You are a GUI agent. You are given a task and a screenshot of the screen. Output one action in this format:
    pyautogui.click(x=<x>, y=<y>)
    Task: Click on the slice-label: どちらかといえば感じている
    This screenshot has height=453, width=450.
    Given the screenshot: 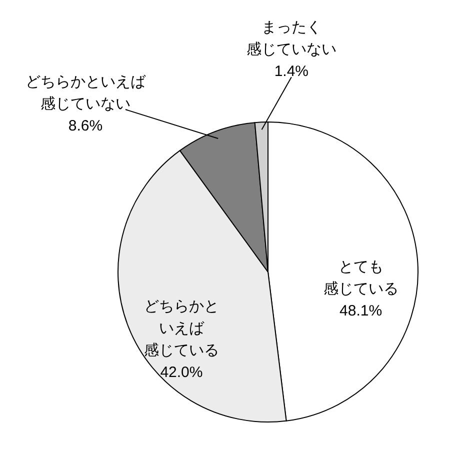 What is the action you would take?
    pyautogui.click(x=181, y=329)
    